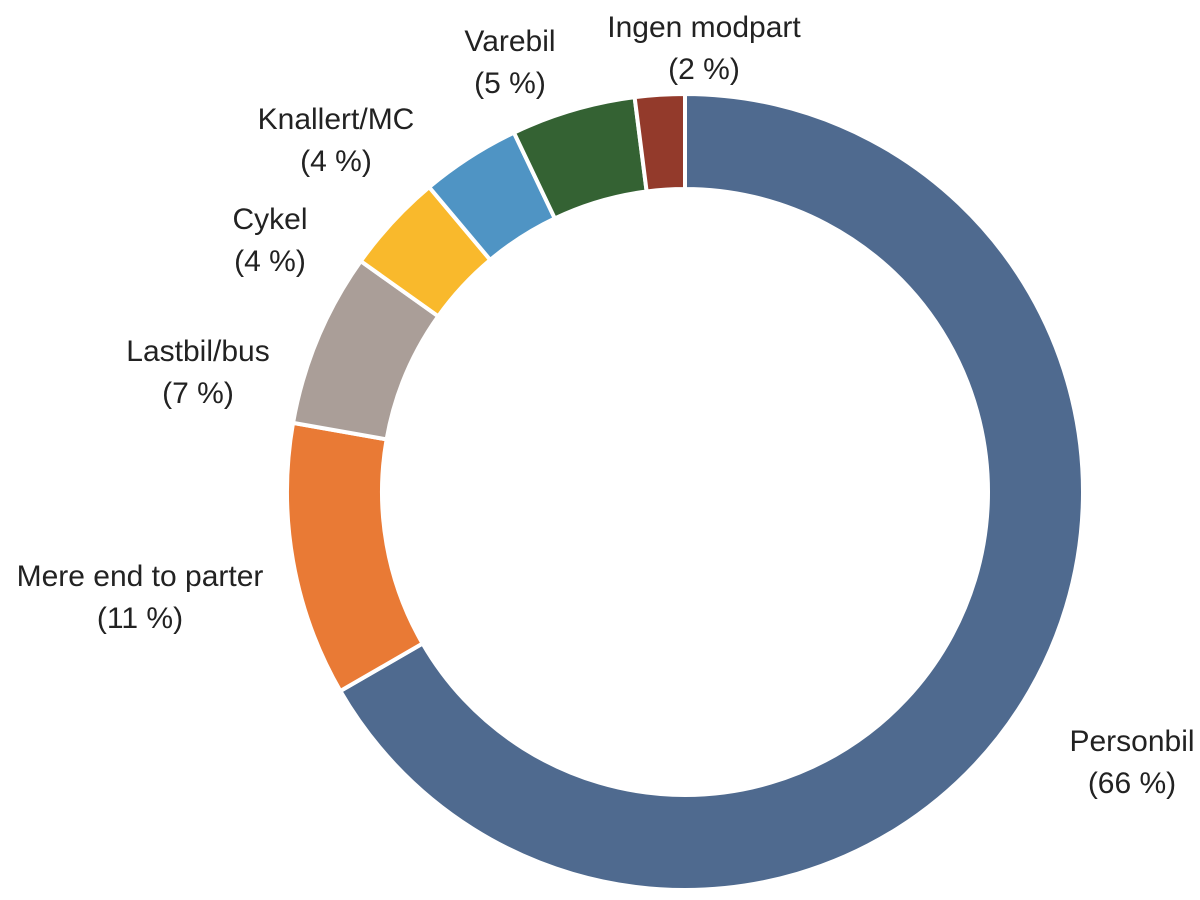 Image resolution: width=1200 pixels, height=900 pixels. Describe the element at coordinates (269, 219) in the screenshot. I see `slice-label-cykel: Cykel` at that location.